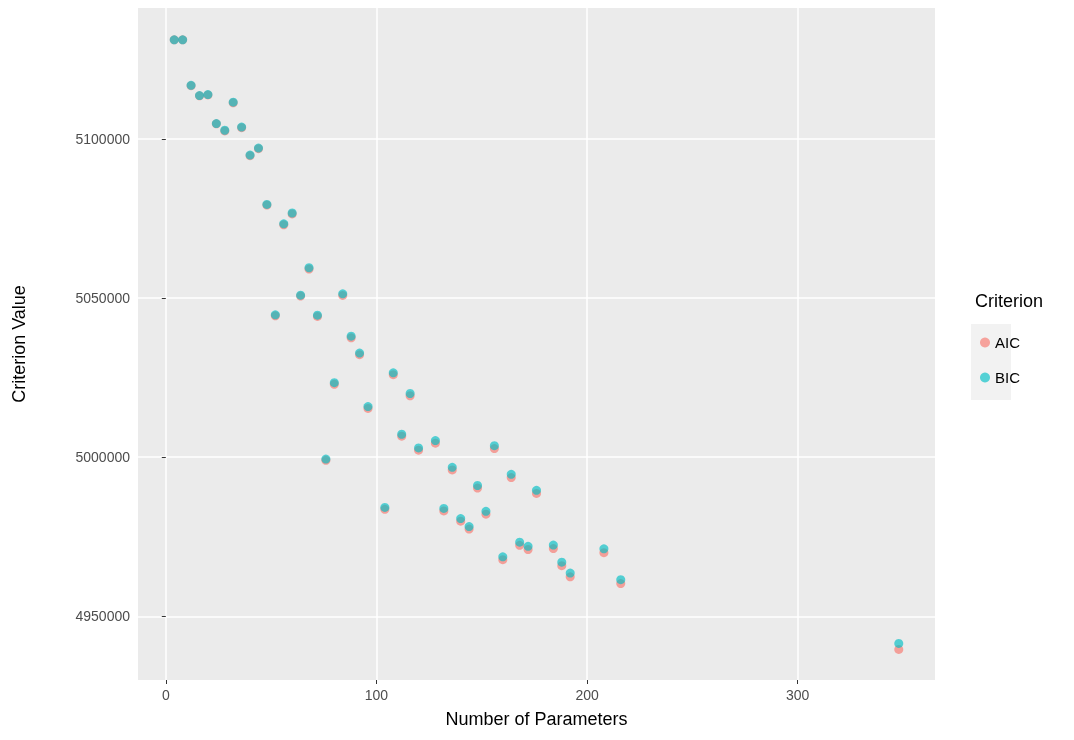  I want to click on y-tick-label: 5050000, so click(103, 298).